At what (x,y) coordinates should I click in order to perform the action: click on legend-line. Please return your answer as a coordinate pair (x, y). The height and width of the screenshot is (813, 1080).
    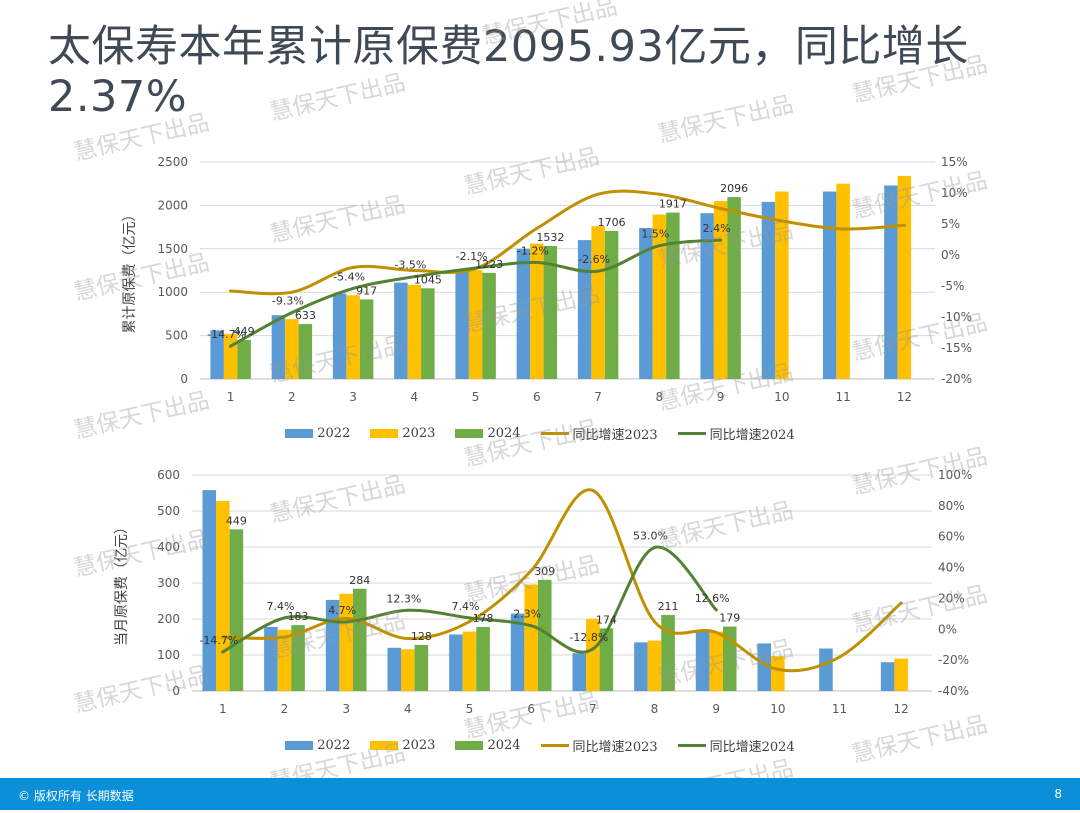
    Looking at the image, I should click on (554, 433).